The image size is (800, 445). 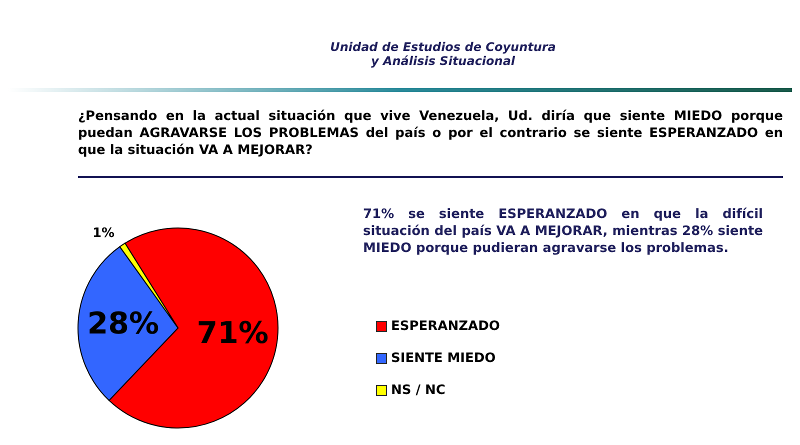 I want to click on legend-label: ESPERANZADO, so click(x=445, y=326).